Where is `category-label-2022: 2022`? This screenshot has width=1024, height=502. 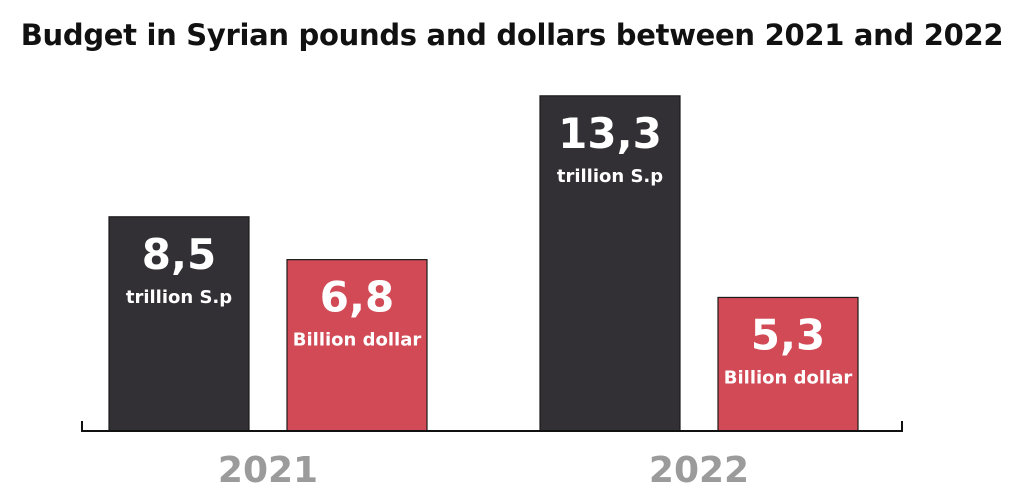 category-label-2022: 2022 is located at coordinates (699, 470).